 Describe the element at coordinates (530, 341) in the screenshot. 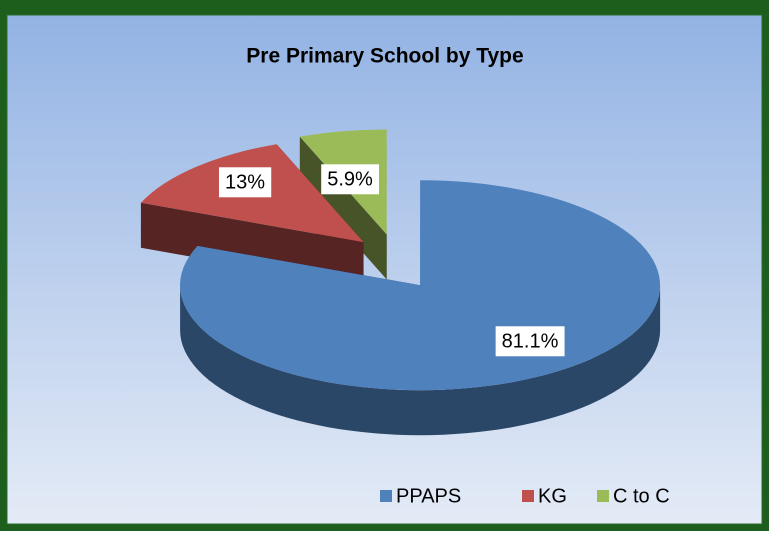

I see `data-label: 81.1%` at that location.